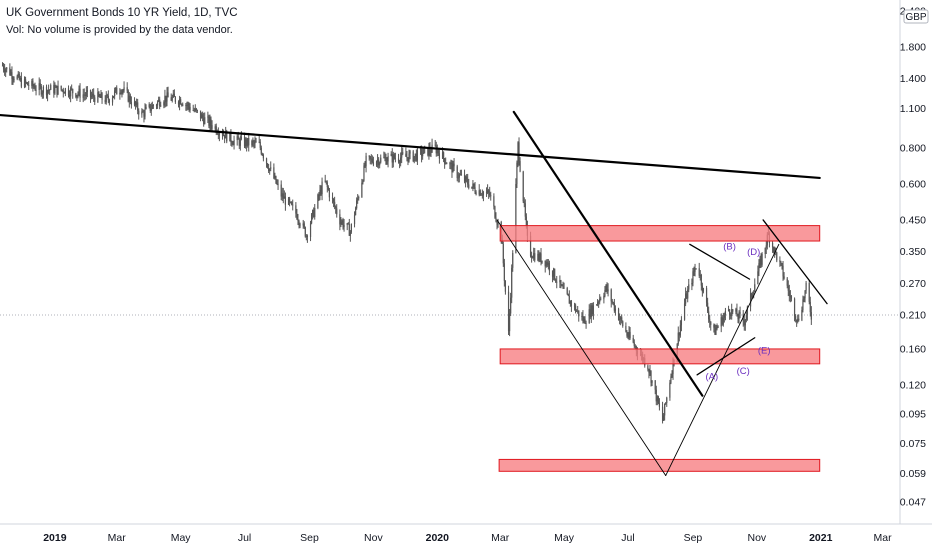 Image resolution: width=932 pixels, height=550 pixels. Describe the element at coordinates (711, 377) in the screenshot. I see `wave-label: (A)` at that location.